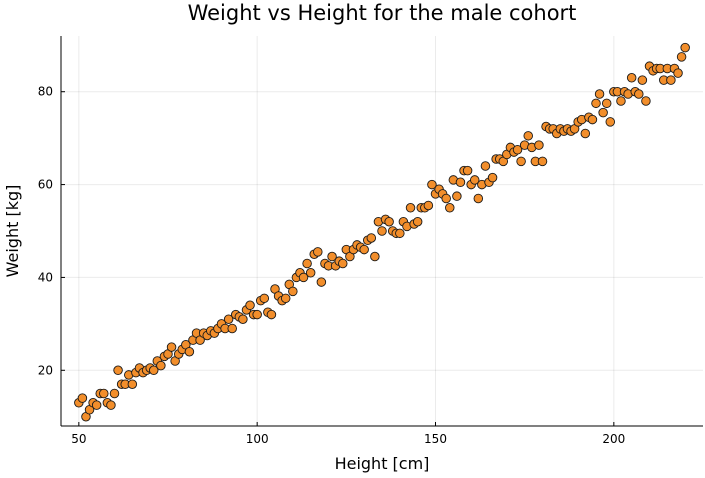 The width and height of the screenshot is (705, 478). Describe the element at coordinates (45, 277) in the screenshot. I see `y-tick-label: 40` at that location.